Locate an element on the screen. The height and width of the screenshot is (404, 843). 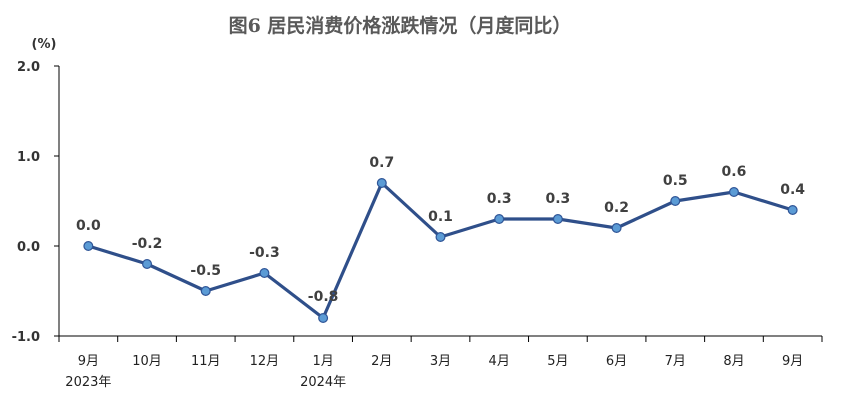
x-year-label: 2023年 is located at coordinates (88, 382).